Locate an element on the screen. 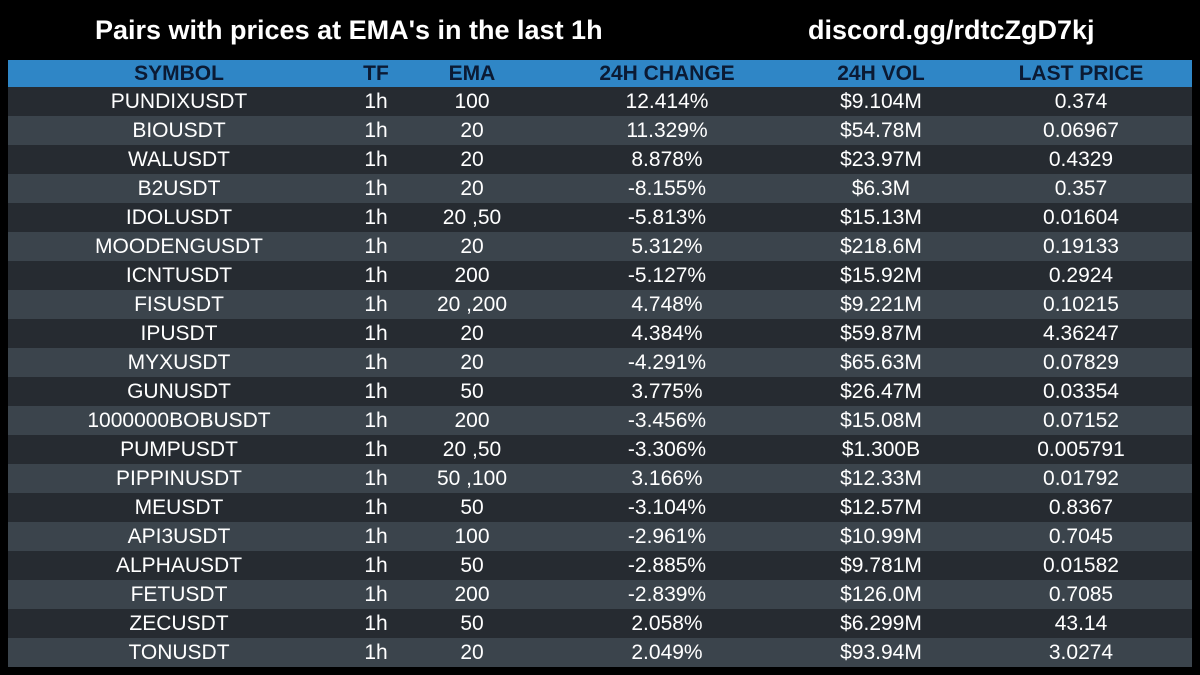 This screenshot has height=675, width=1200. cell-symbol: IPUSDT is located at coordinates (179, 333).